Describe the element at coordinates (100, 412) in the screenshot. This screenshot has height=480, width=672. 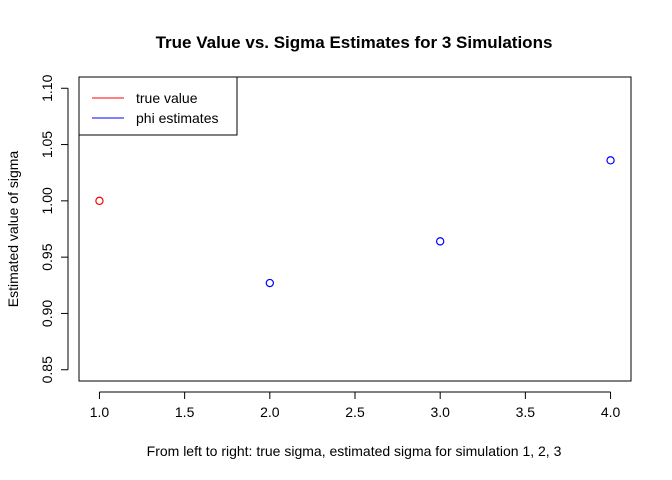
I see `x-tick-label: 1.0` at that location.